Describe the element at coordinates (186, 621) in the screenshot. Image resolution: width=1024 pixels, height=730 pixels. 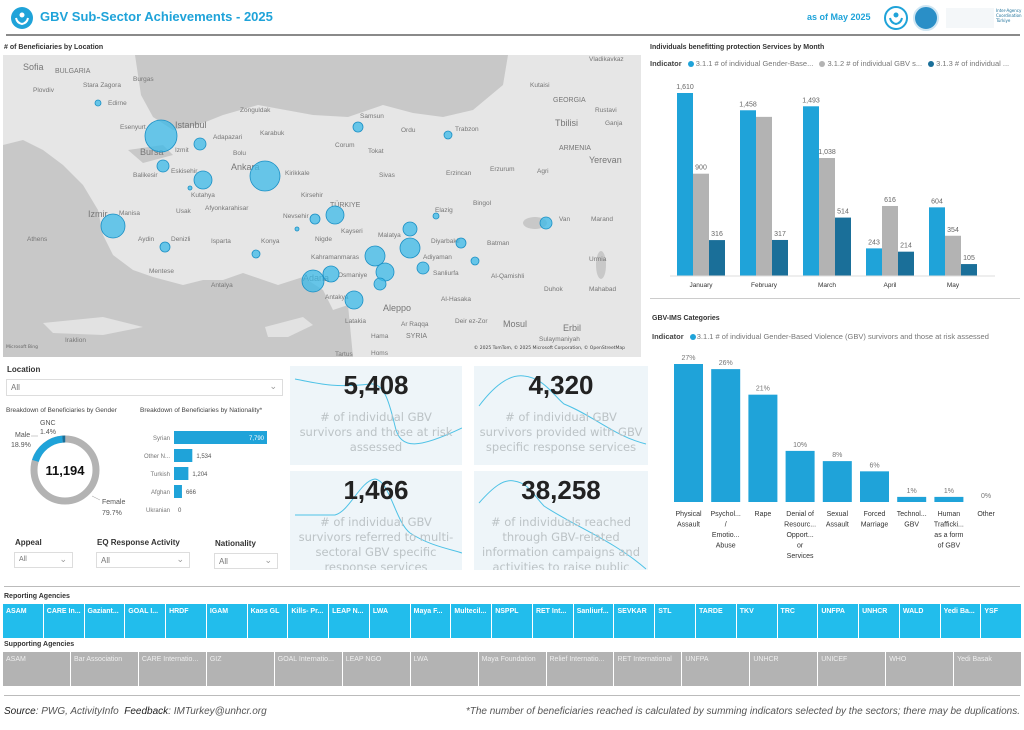
I see `agency-tile: HRDF` at that location.